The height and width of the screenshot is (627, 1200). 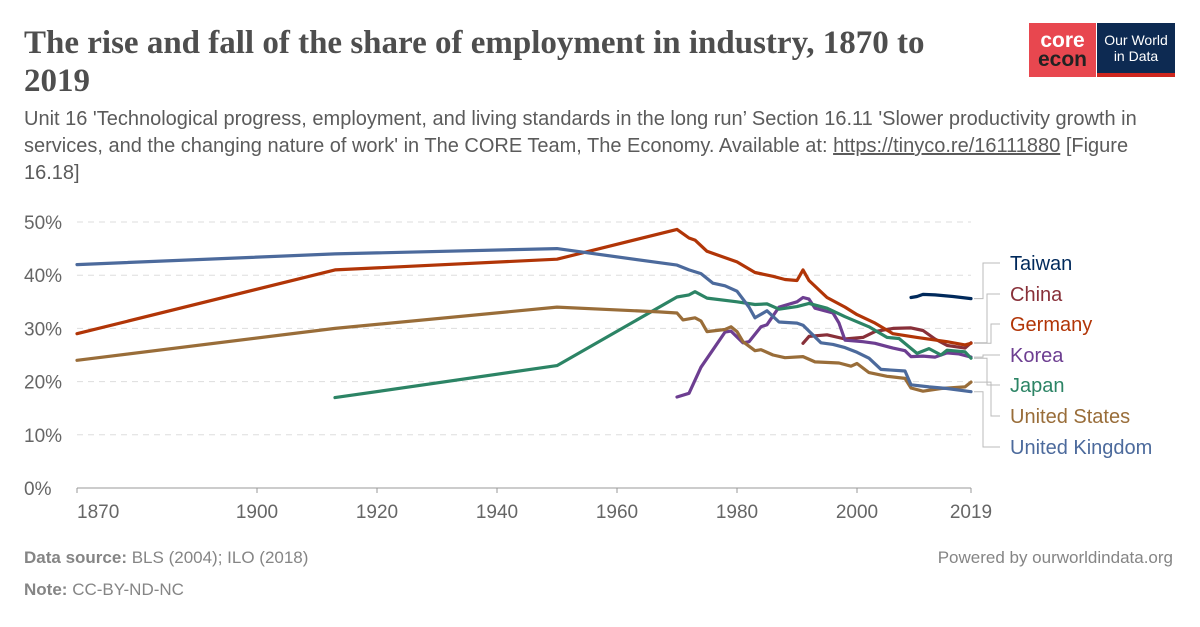 What do you see at coordinates (524, 287) in the screenshot?
I see `series-line-germany` at bounding box center [524, 287].